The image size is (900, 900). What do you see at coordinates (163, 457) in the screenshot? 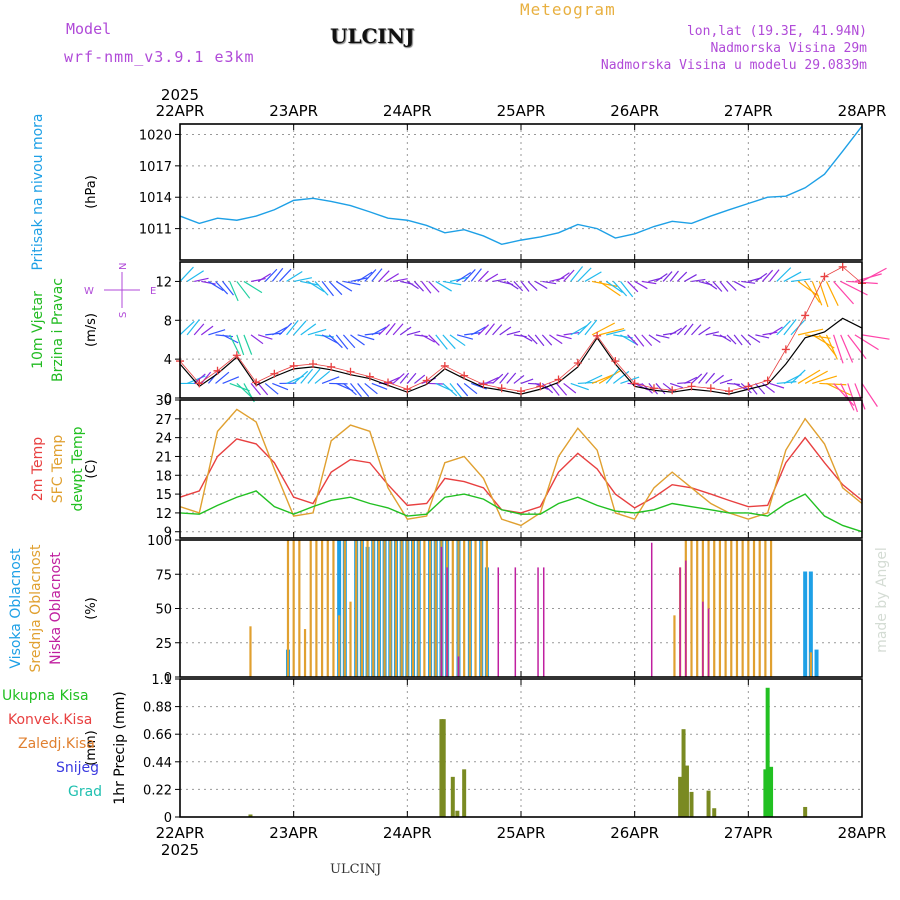
I see `y-tick-label: 21` at bounding box center [163, 457].